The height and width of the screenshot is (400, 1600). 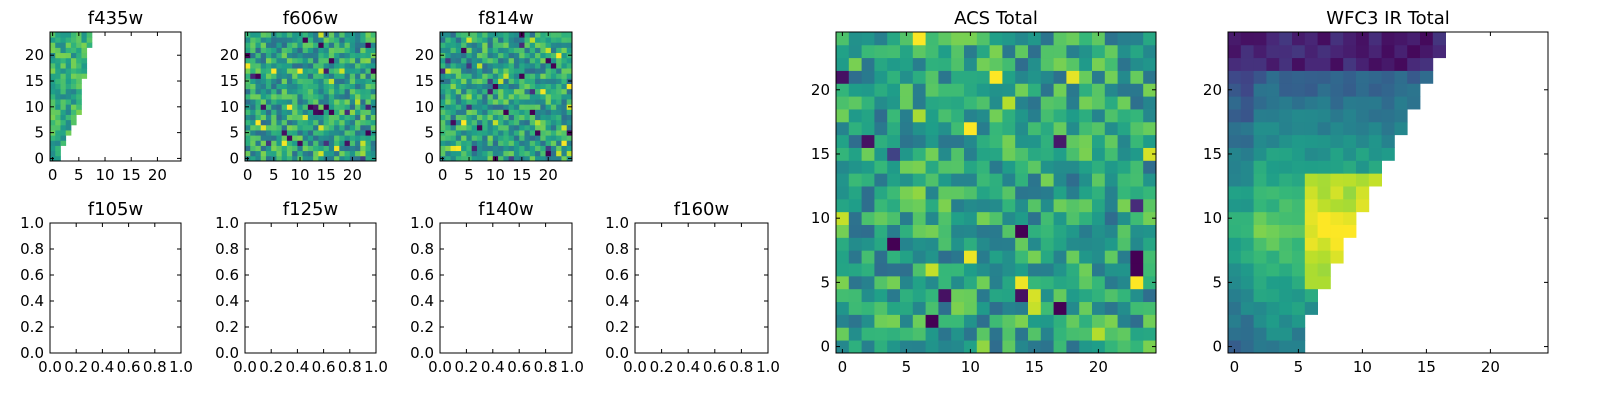 What do you see at coordinates (34, 81) in the screenshot?
I see `y-tick-label: 15` at bounding box center [34, 81].